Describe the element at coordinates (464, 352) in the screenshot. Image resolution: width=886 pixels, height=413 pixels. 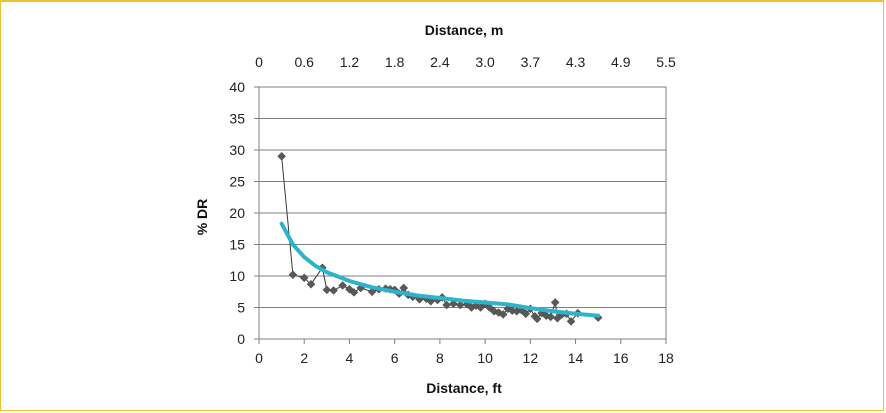
I see `x-axis: 0 2 4 6 8 10 12 14 16 18` at that location.